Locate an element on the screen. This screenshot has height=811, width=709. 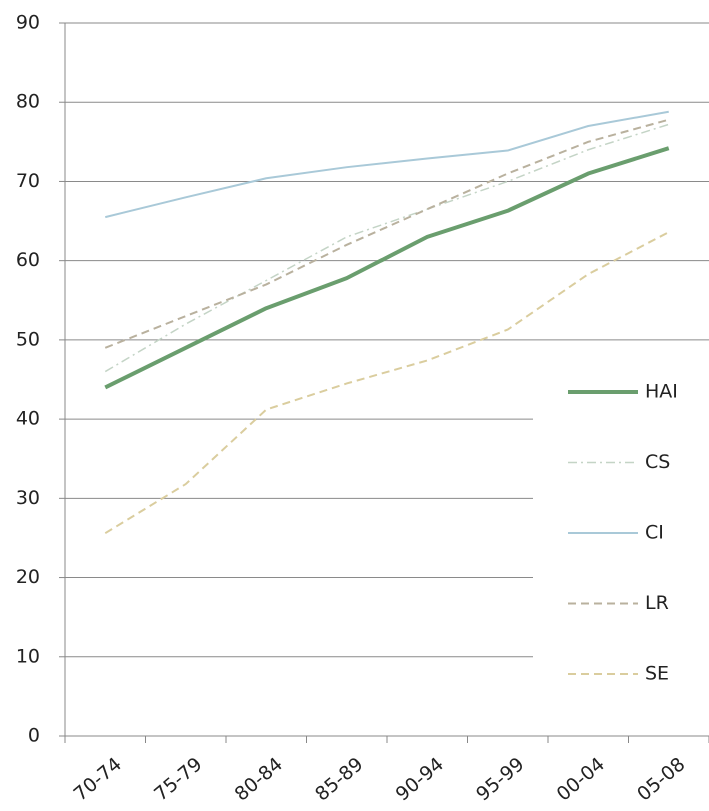
y-tick-label: 60 is located at coordinates (28, 260).